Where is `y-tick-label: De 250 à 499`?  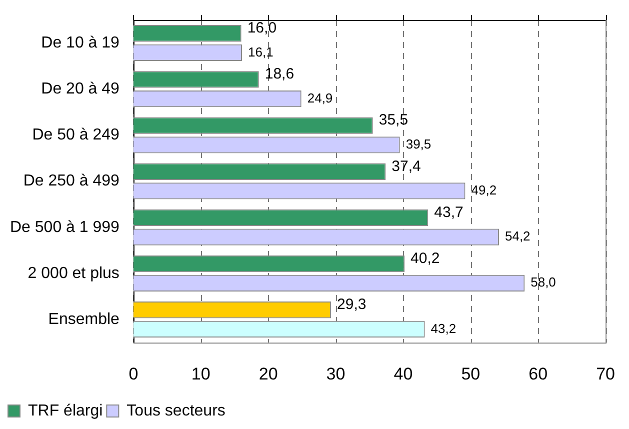
y-tick-label: De 250 à 499 is located at coordinates (71, 181).